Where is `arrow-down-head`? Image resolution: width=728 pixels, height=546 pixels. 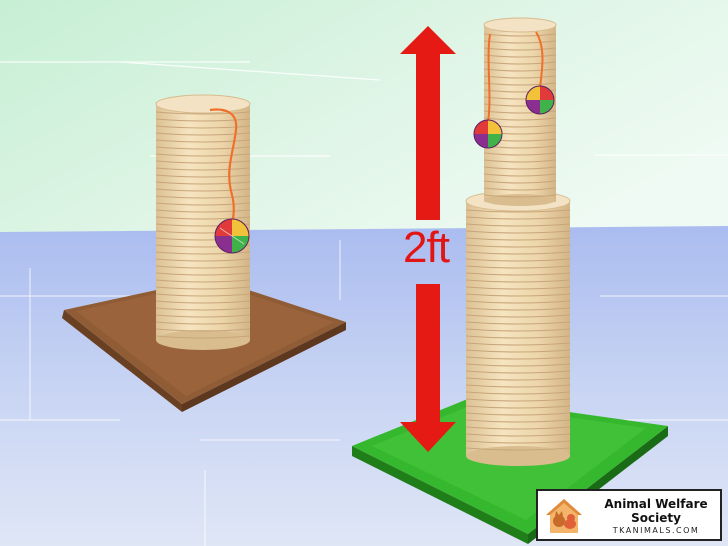
arrow-down-head is located at coordinates (428, 437).